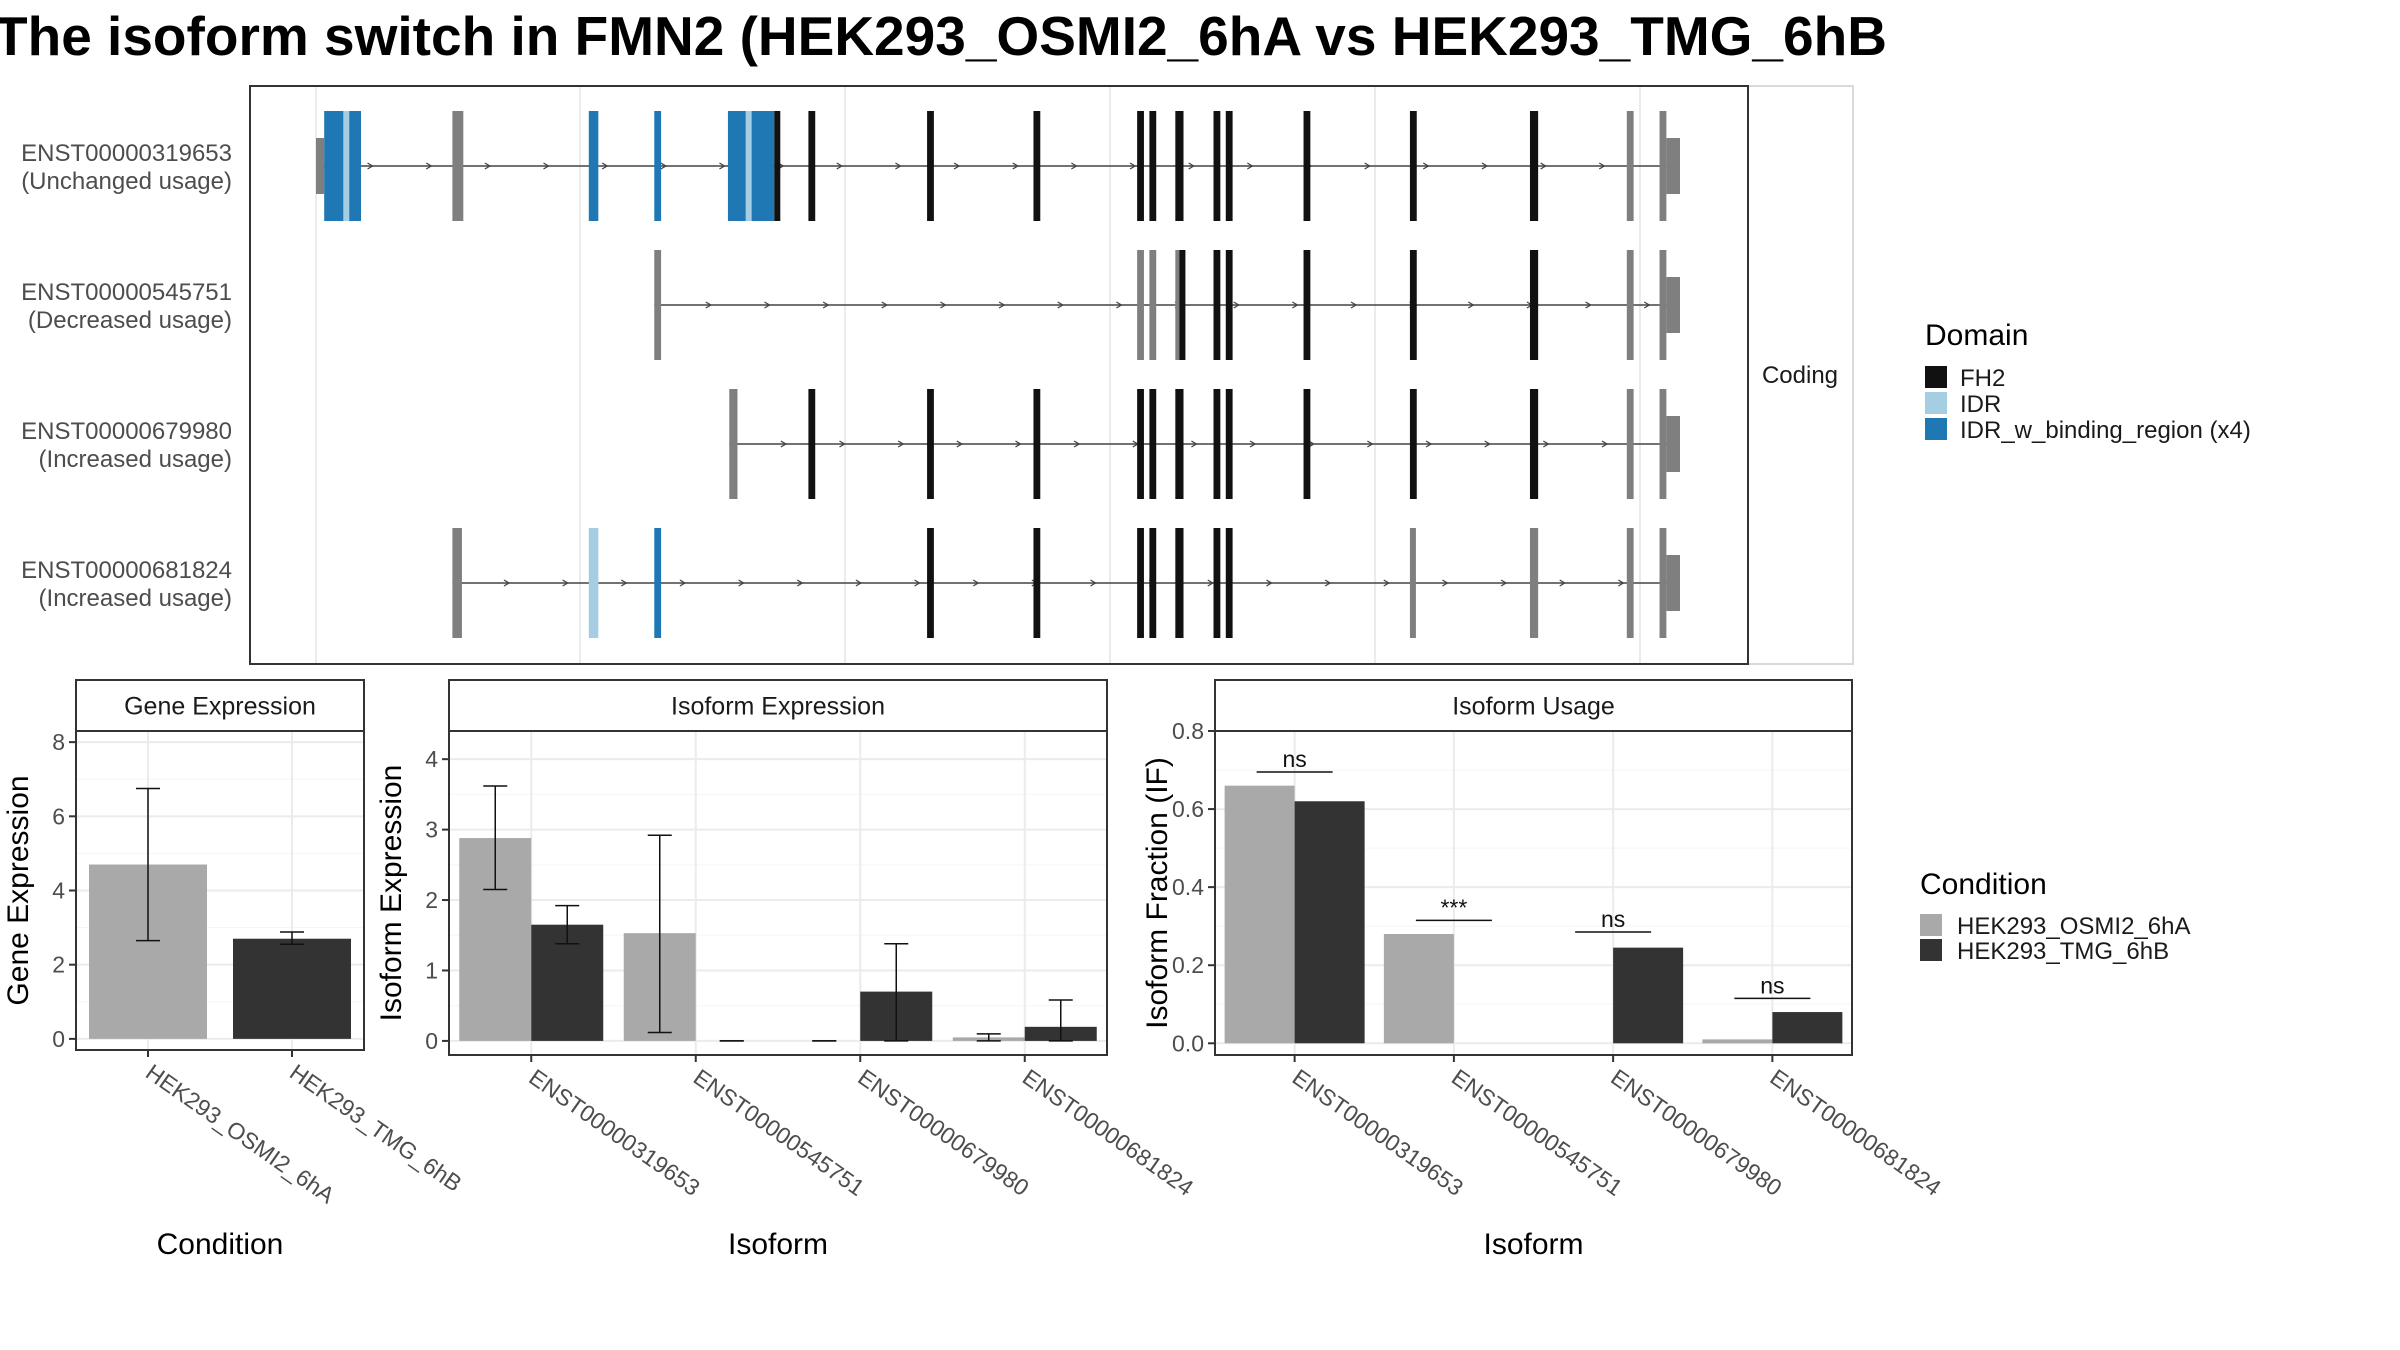 Image resolution: width=2400 pixels, height=1350 pixels. Describe the element at coordinates (1453, 907) in the screenshot. I see `significance-label: ***` at that location.